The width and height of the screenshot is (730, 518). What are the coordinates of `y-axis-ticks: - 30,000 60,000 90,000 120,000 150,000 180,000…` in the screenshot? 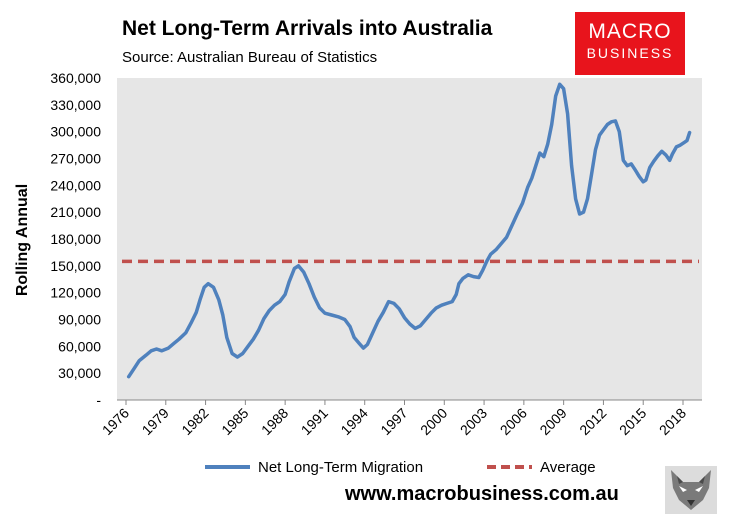 It's located at (75, 239).